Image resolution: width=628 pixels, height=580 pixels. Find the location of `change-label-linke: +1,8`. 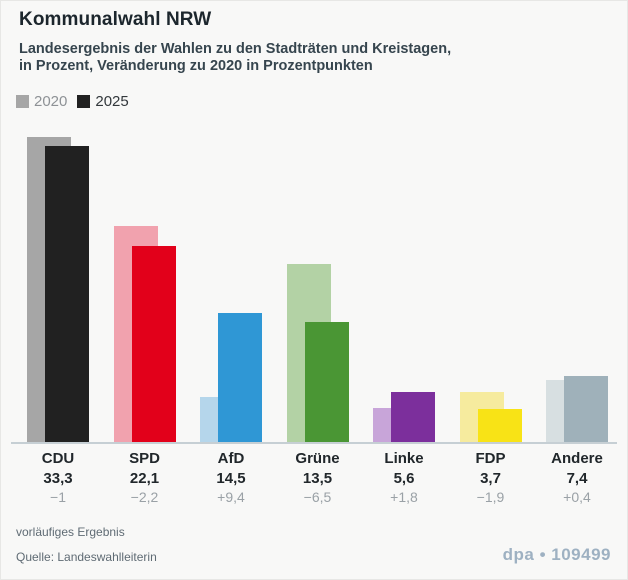

change-label-linke: +1,8 is located at coordinates (404, 497).